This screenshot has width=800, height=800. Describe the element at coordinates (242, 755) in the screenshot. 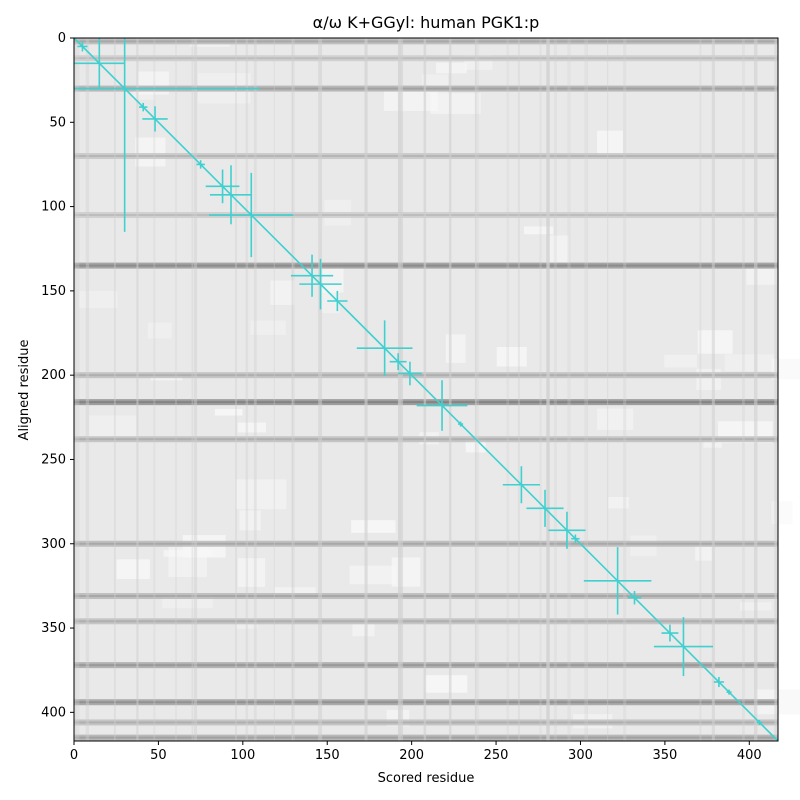

I see `x-tick-label: 100` at that location.